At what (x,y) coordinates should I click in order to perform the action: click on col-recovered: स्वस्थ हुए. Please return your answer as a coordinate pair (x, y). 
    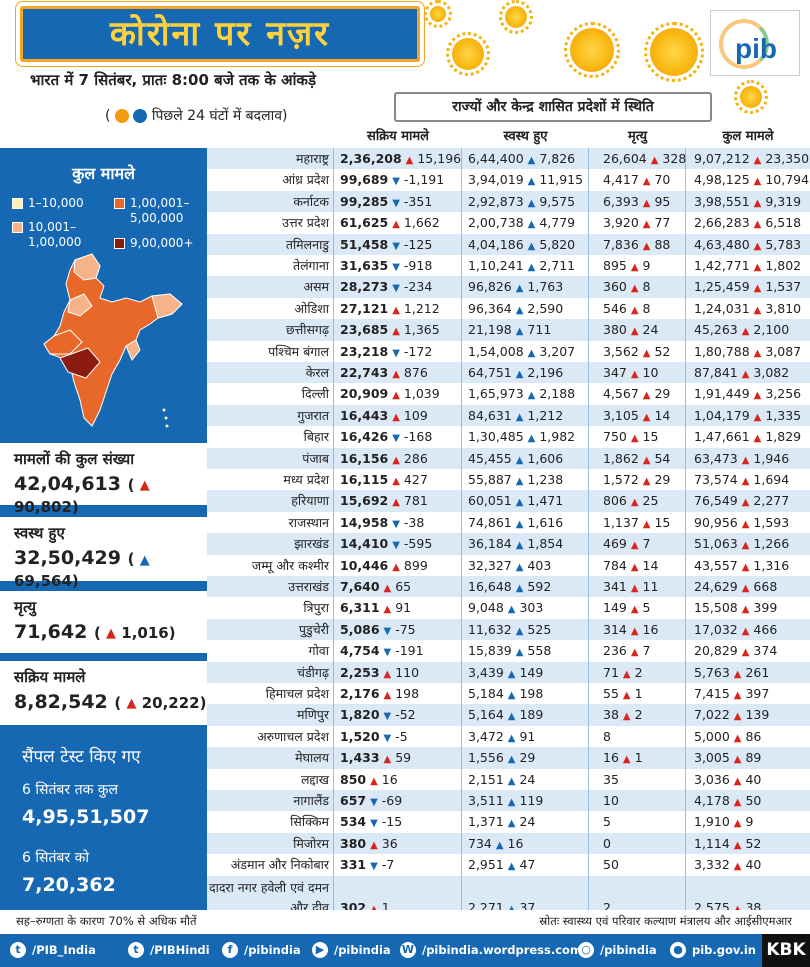
    Looking at the image, I should click on (525, 136).